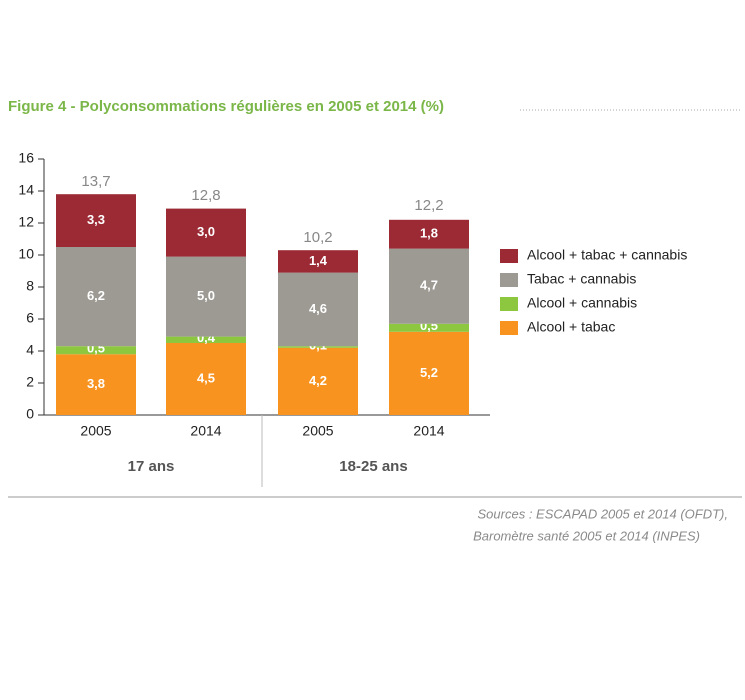 The height and width of the screenshot is (700, 745). What do you see at coordinates (586, 535) in the screenshot?
I see `source: Baromètre santé 2005 et 2014 (INPES)` at bounding box center [586, 535].